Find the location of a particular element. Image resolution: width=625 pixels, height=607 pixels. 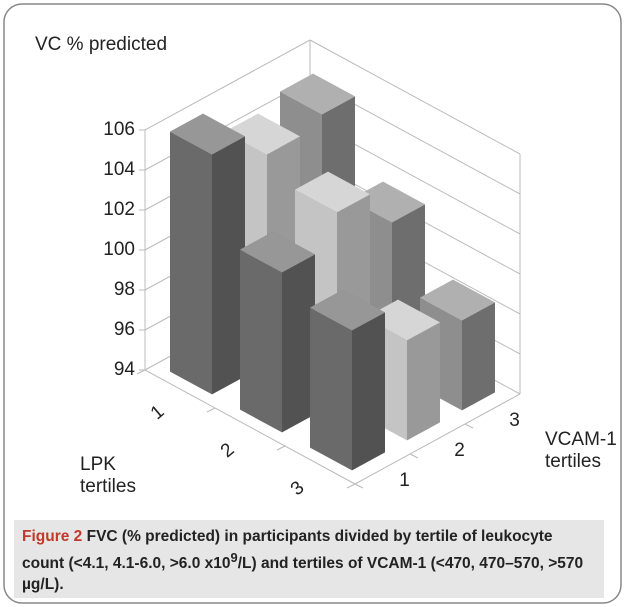

caption-sup: 9 is located at coordinates (234, 557).